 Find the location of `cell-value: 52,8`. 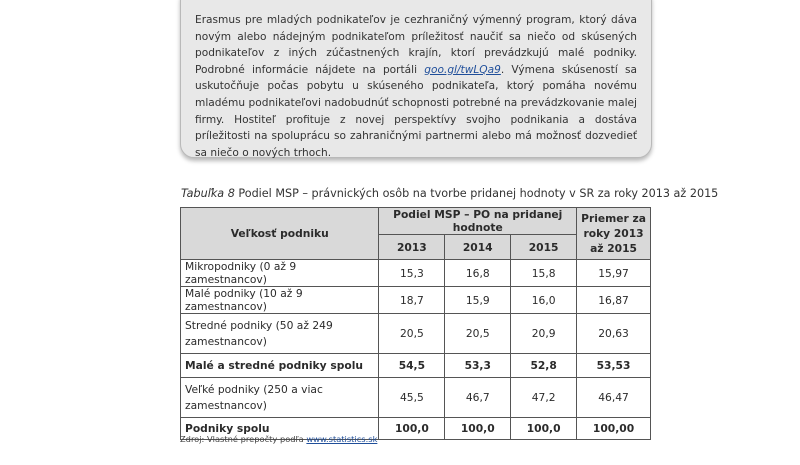

cell-value: 52,8 is located at coordinates (544, 365).